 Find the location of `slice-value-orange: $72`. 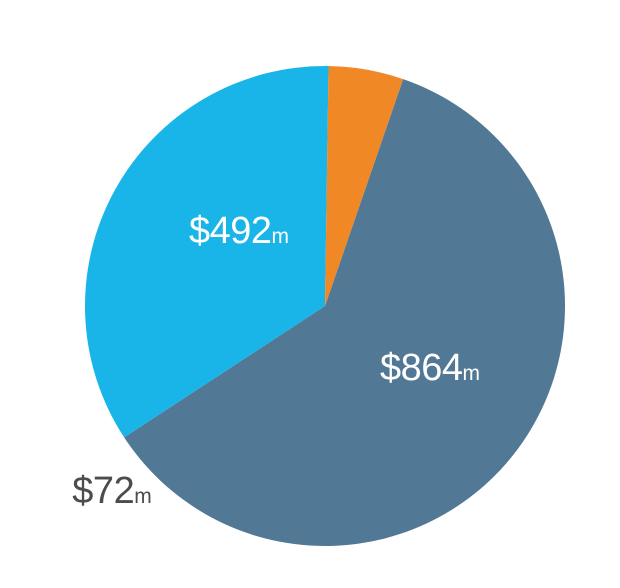

slice-value-orange: $72 is located at coordinates (103, 491).